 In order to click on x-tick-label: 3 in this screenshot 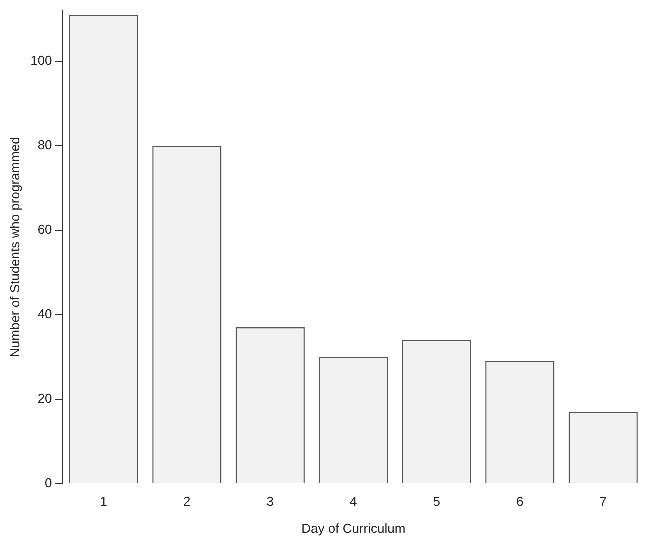, I will do `click(270, 502)`.